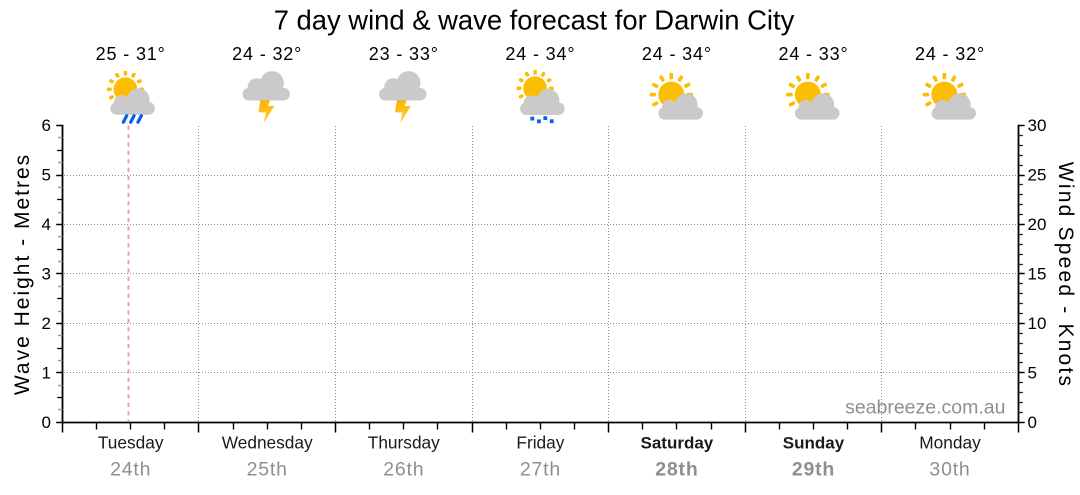  I want to click on svg-text: 29th, so click(813, 470).